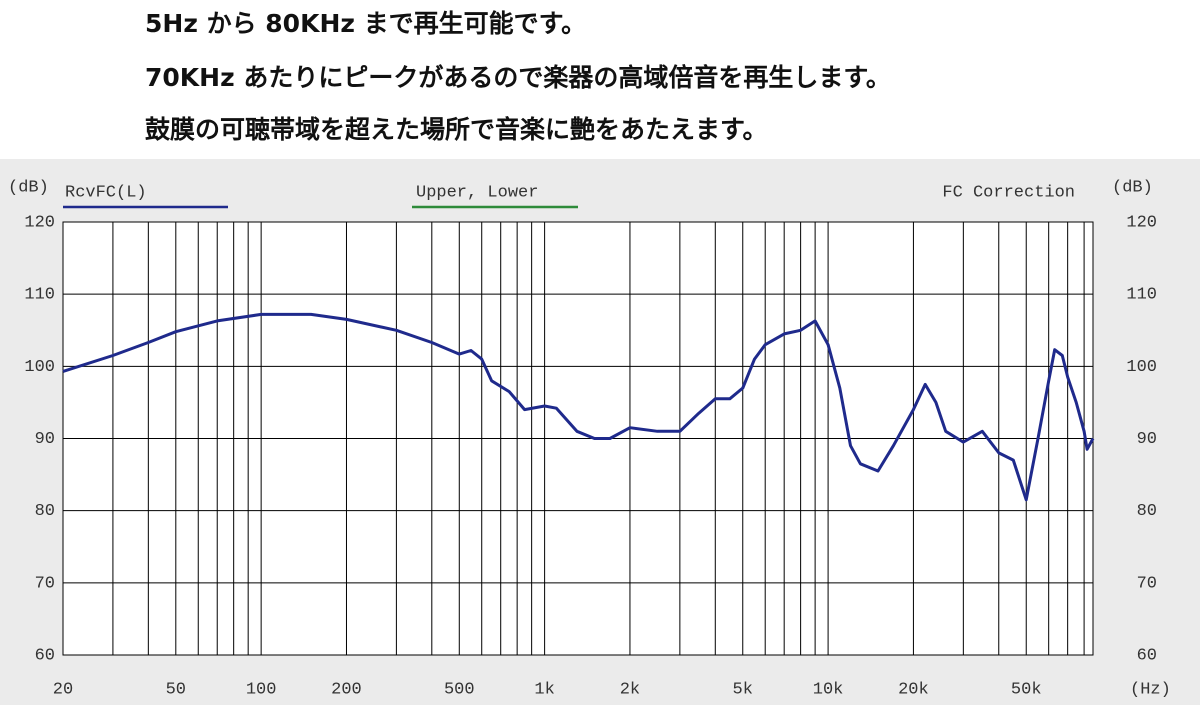  Describe the element at coordinates (477, 192) in the screenshot. I see `annotation: Upper, Lower` at that location.